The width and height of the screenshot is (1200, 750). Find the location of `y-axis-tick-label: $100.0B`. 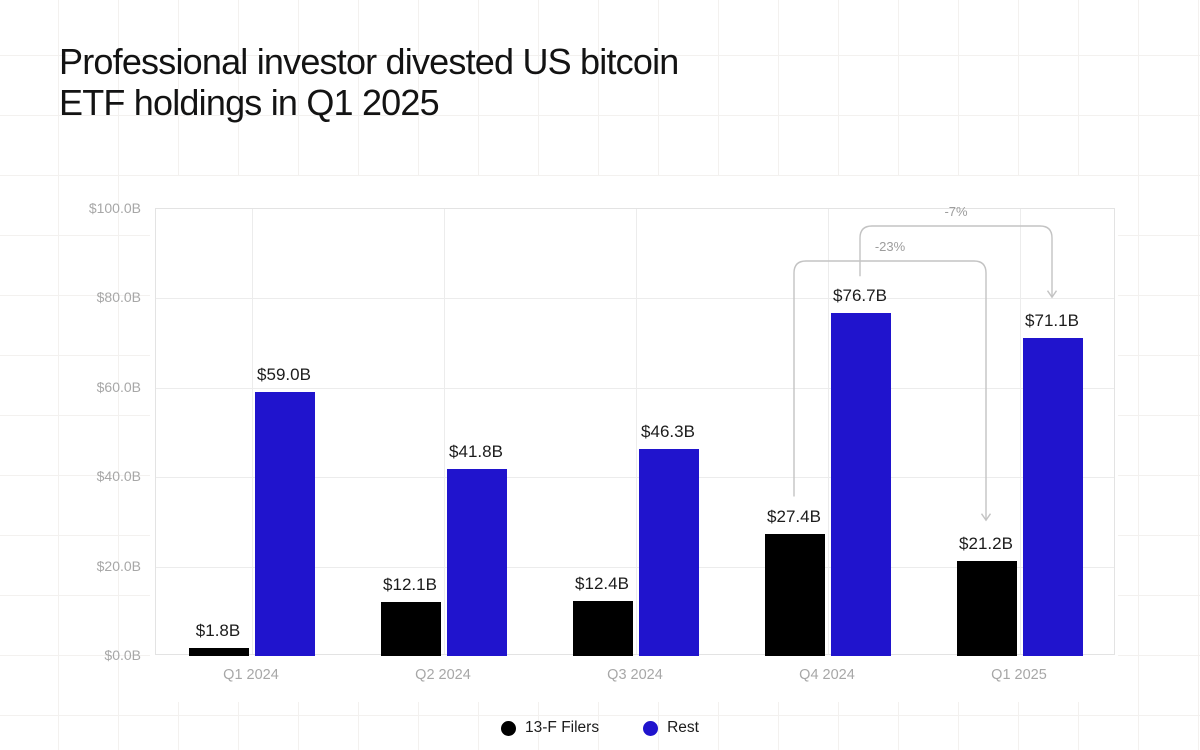

y-axis-tick-label: $100.0B is located at coordinates (114, 208).